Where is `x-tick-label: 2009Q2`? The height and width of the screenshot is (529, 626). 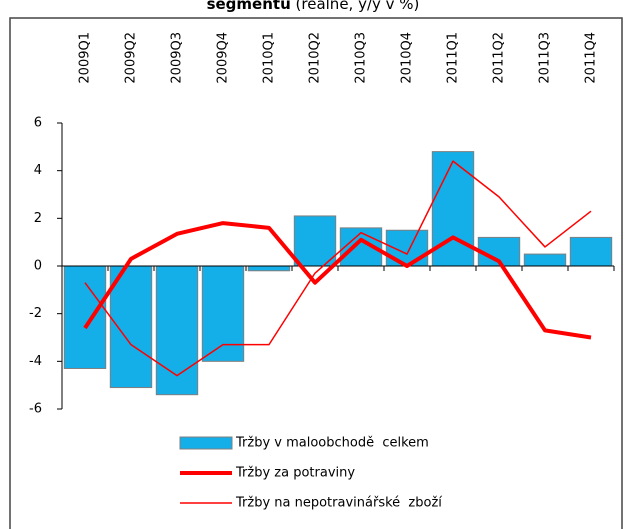
x-tick-label: 2009Q2 is located at coordinates (131, 58).